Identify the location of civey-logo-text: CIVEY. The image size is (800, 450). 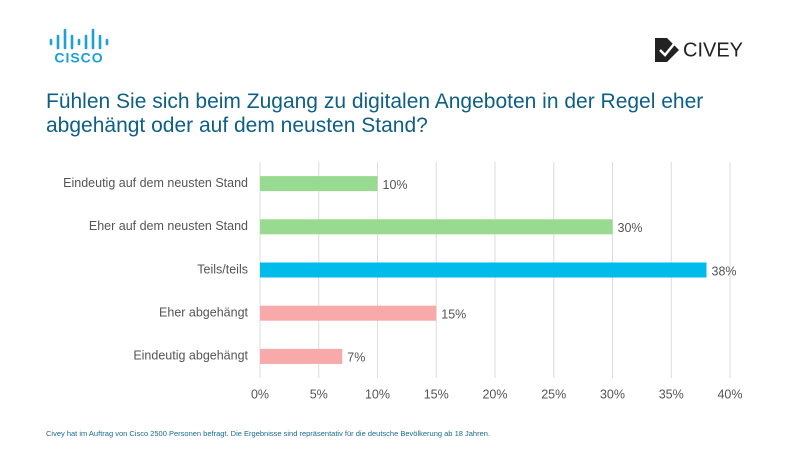
(713, 50).